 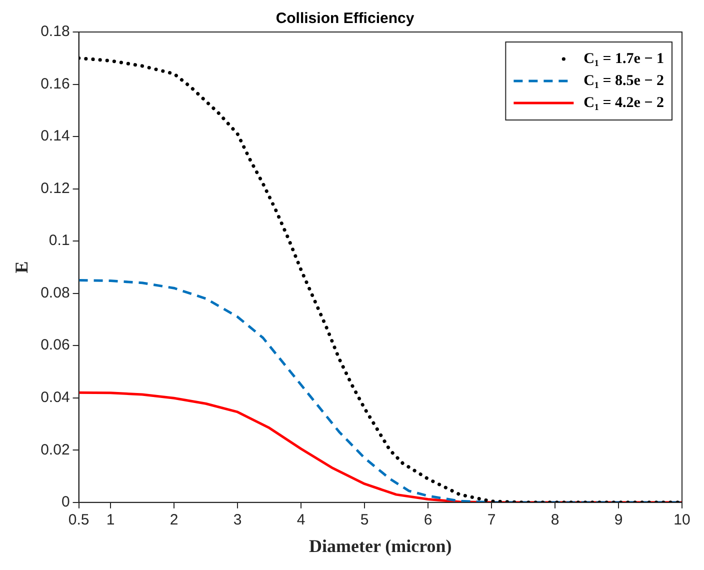 What do you see at coordinates (55, 136) in the screenshot?
I see `y-tick-label: 0.14` at bounding box center [55, 136].